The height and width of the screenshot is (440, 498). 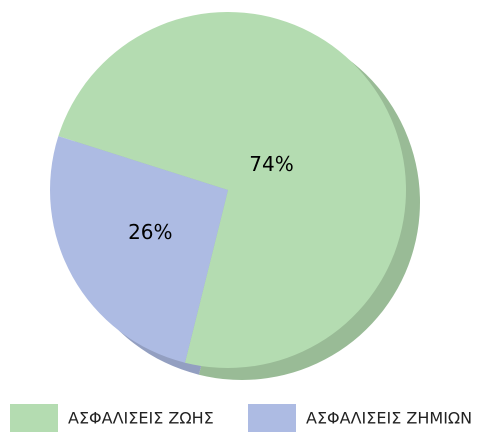 I want to click on legend-label: ΑΣΦΑΛΙΣΕΙΣ ΖΩΗΣ, so click(x=141, y=418).